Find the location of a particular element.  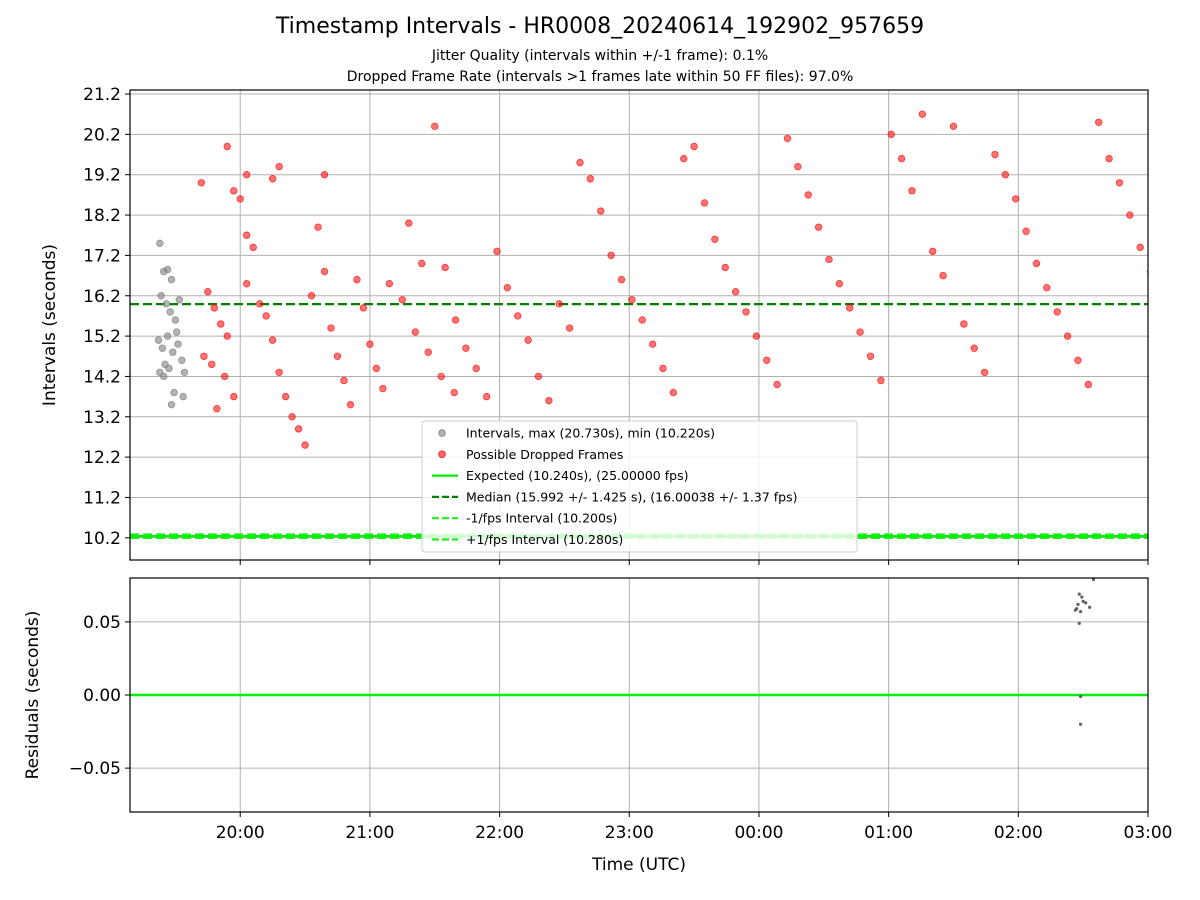

legend-box is located at coordinates (639, 486).